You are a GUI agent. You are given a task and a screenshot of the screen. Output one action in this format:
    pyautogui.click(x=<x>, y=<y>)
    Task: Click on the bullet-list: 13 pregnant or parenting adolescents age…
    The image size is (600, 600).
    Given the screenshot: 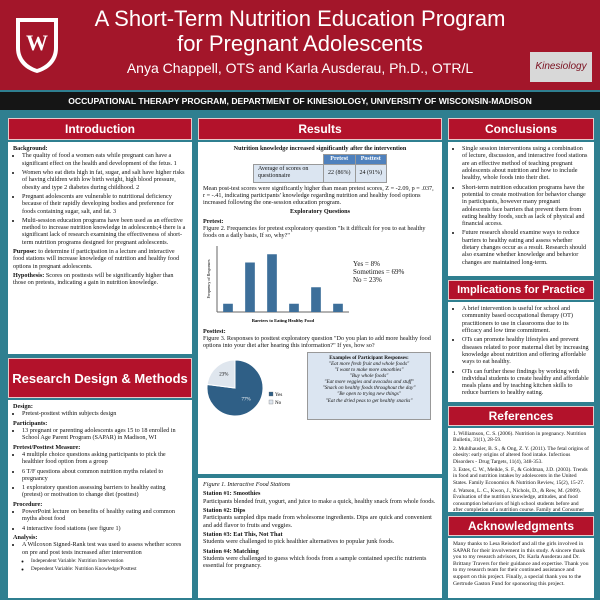 What is the action you would take?
    pyautogui.click(x=100, y=434)
    